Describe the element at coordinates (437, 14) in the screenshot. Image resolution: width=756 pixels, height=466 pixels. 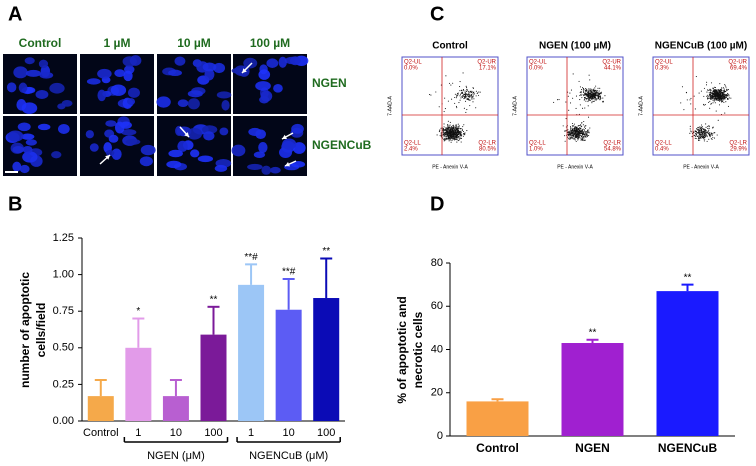
I see `panel-label: C` at that location.